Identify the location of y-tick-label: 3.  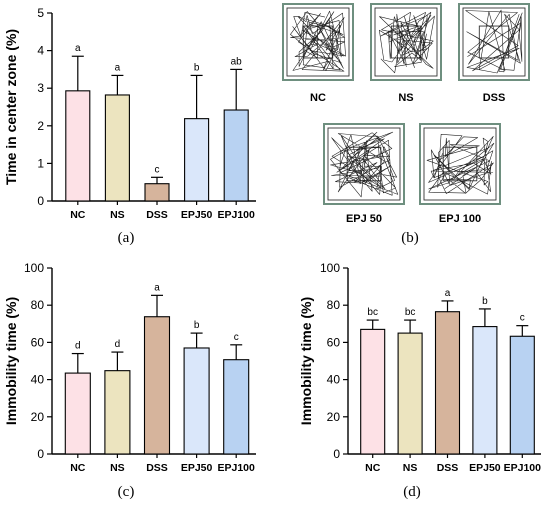
(40, 88).